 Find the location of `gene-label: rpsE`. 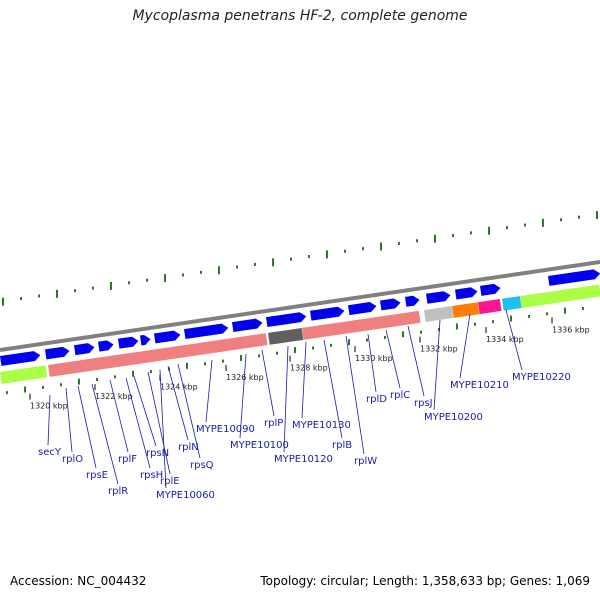

gene-label: rpsE is located at coordinates (97, 475).